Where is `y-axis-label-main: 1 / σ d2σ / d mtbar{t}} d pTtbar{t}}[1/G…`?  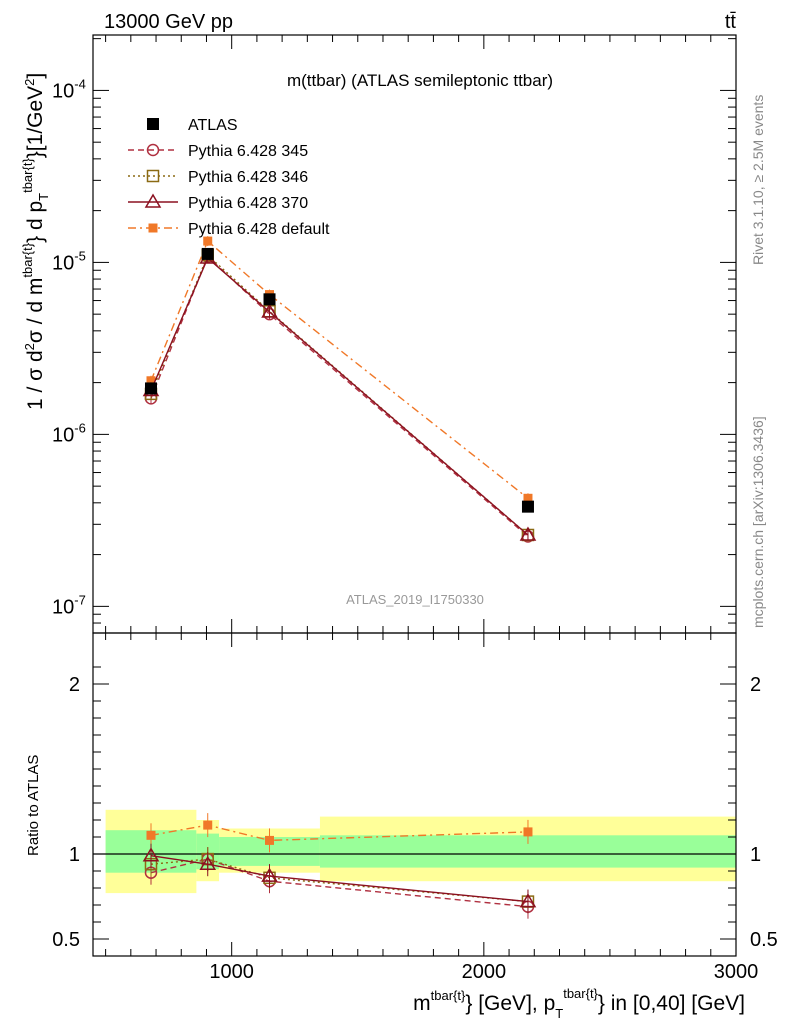 y-axis-label-main: 1 / σ d2σ / d mtbar{t}} d pTtbar{t}}[1/G… is located at coordinates (35, 241).